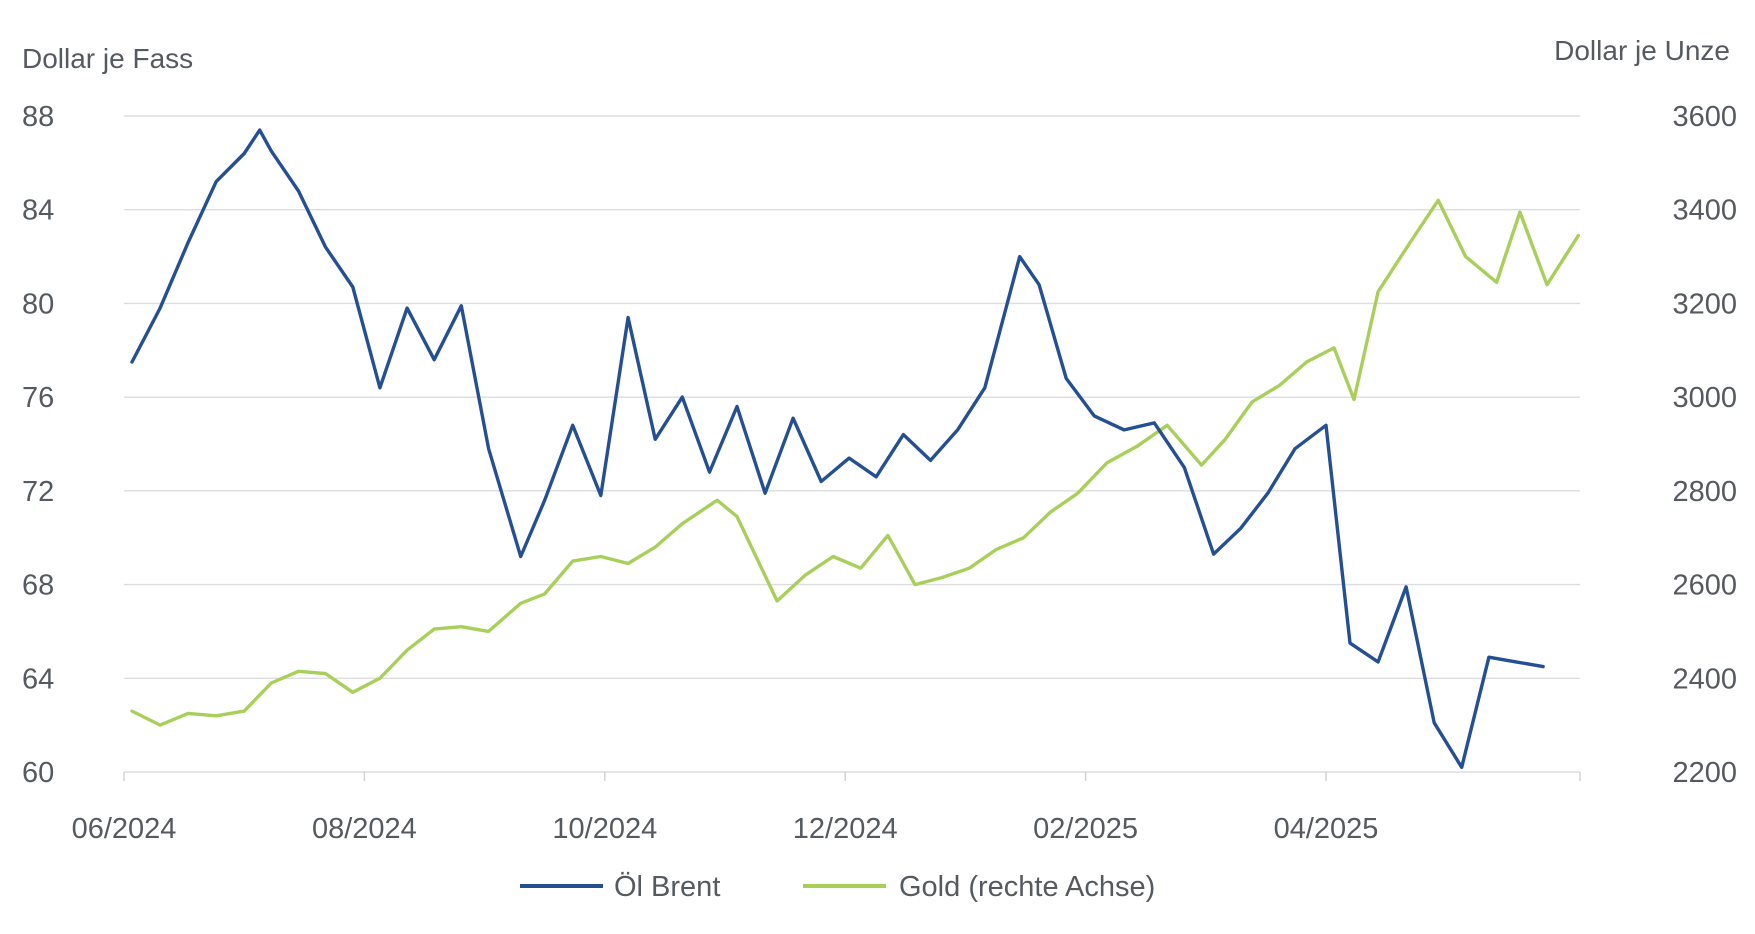 Image resolution: width=1755 pixels, height=934 pixels. Describe the element at coordinates (38, 117) in the screenshot. I see `left-y-tick-label: 88` at that location.